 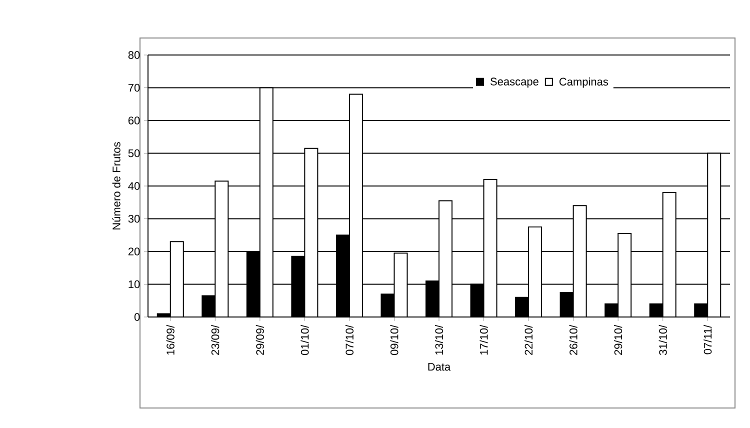 What do you see at coordinates (583, 83) in the screenshot?
I see `legend-label: Campinas` at bounding box center [583, 83].